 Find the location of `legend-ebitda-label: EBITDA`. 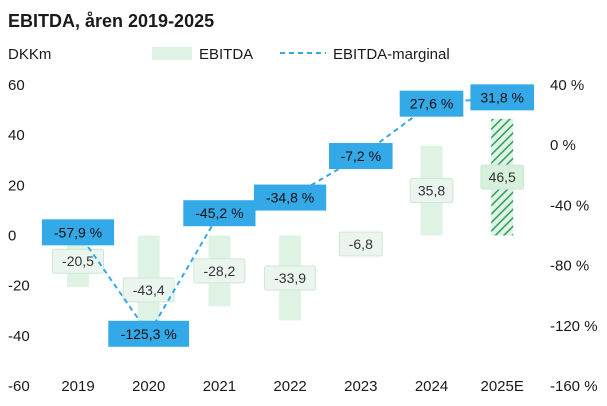

legend-ebitda-label: EBITDA is located at coordinates (226, 54).